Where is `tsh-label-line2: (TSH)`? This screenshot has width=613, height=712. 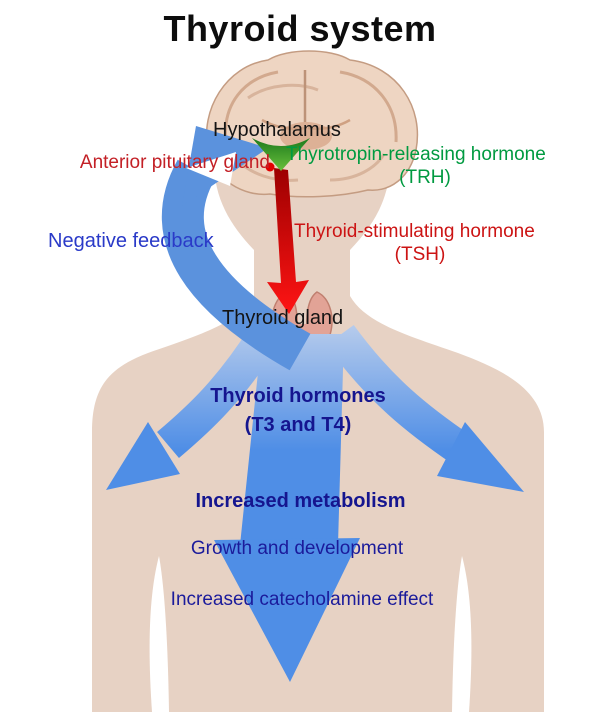
tsh-label-line2: (TSH) is located at coordinates (420, 254).